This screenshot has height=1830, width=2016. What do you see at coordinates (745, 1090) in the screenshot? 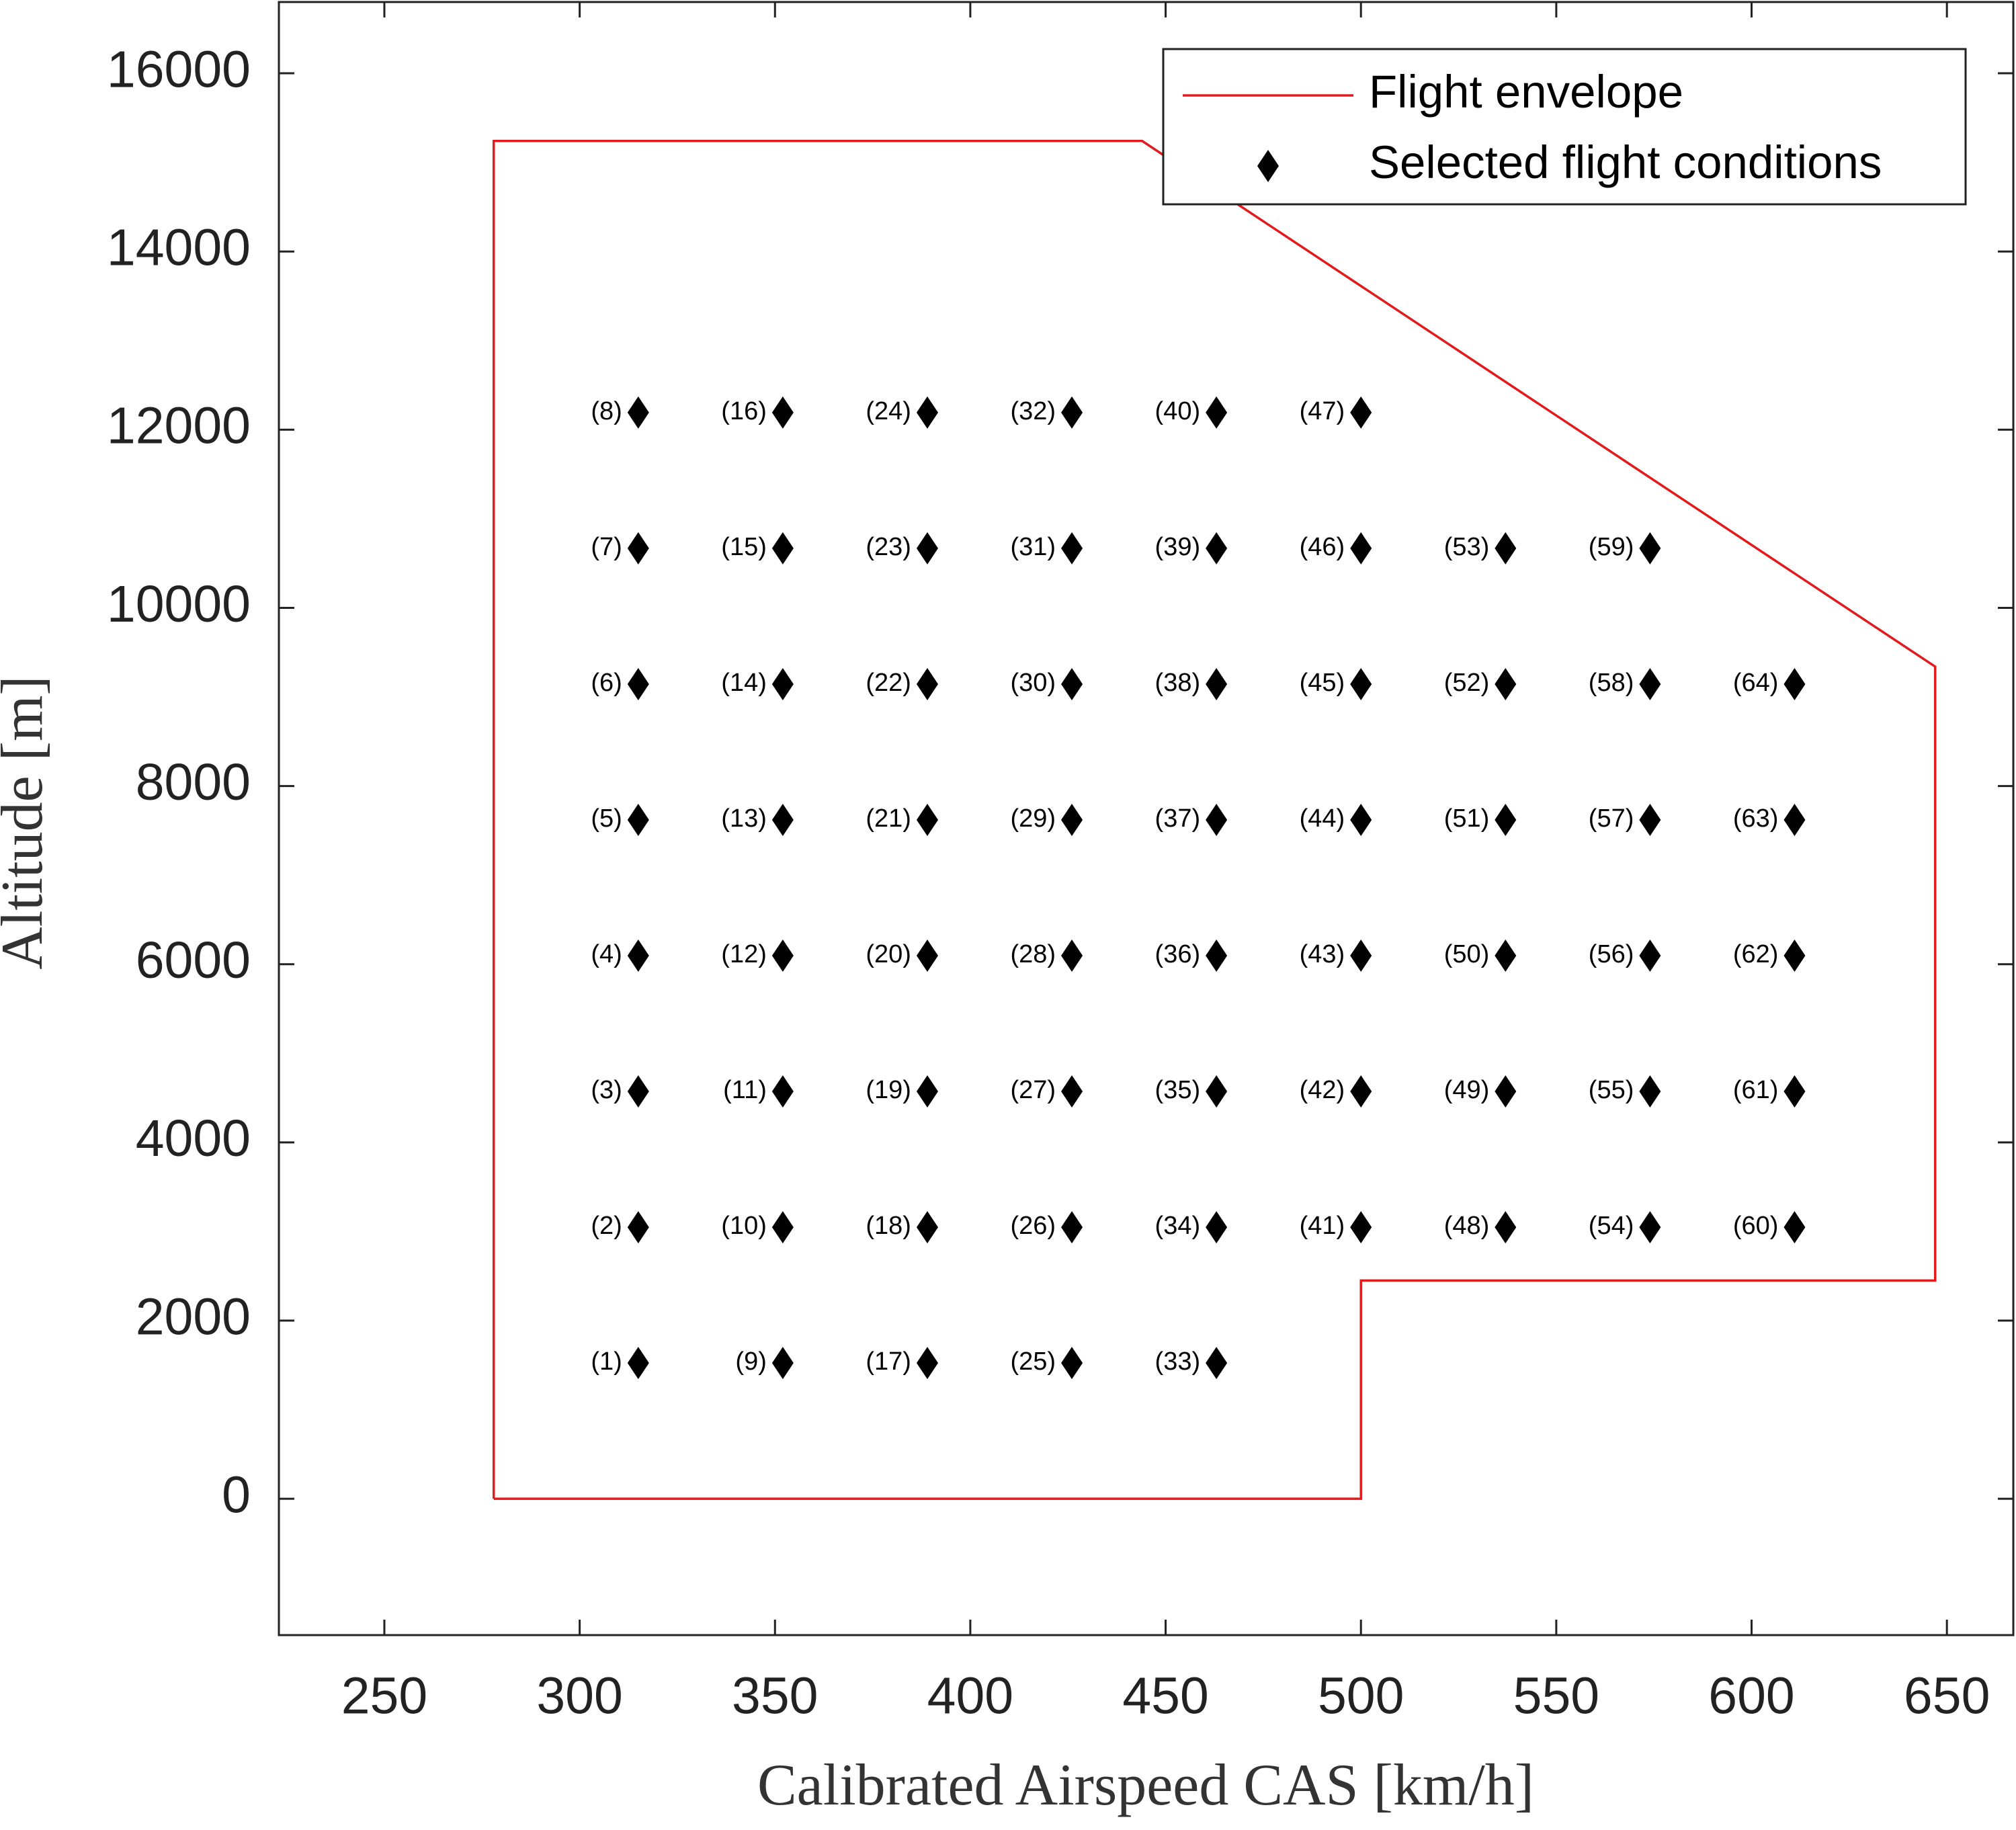
I see `point-label: (11)` at bounding box center [745, 1090].